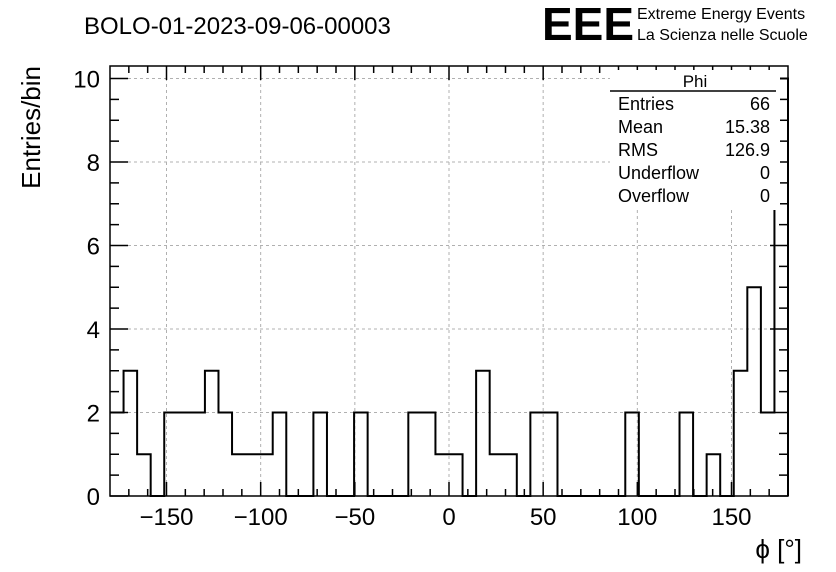 The width and height of the screenshot is (836, 572). What do you see at coordinates (760, 104) in the screenshot?
I see `stats-value-entries: 66` at bounding box center [760, 104].